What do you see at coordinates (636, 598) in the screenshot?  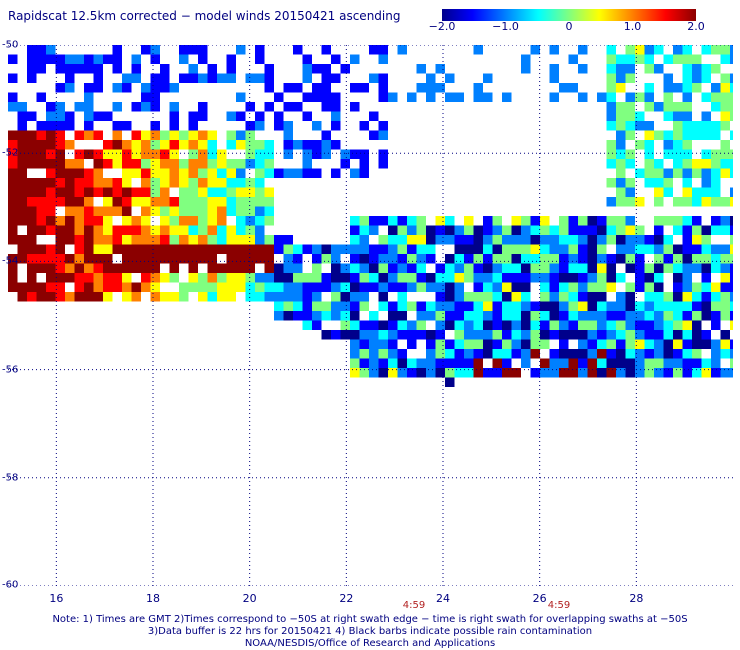 I see `longitude-tick-label: 28` at bounding box center [636, 598].